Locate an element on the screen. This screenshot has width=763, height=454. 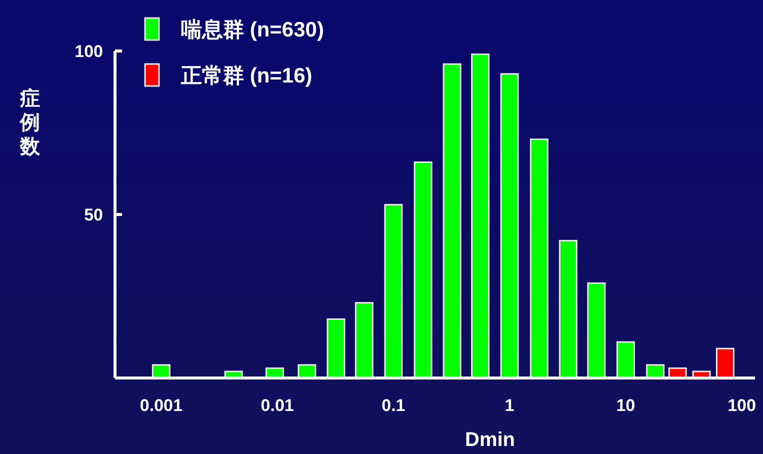
y-tick-label: 50 is located at coordinates (93, 214).